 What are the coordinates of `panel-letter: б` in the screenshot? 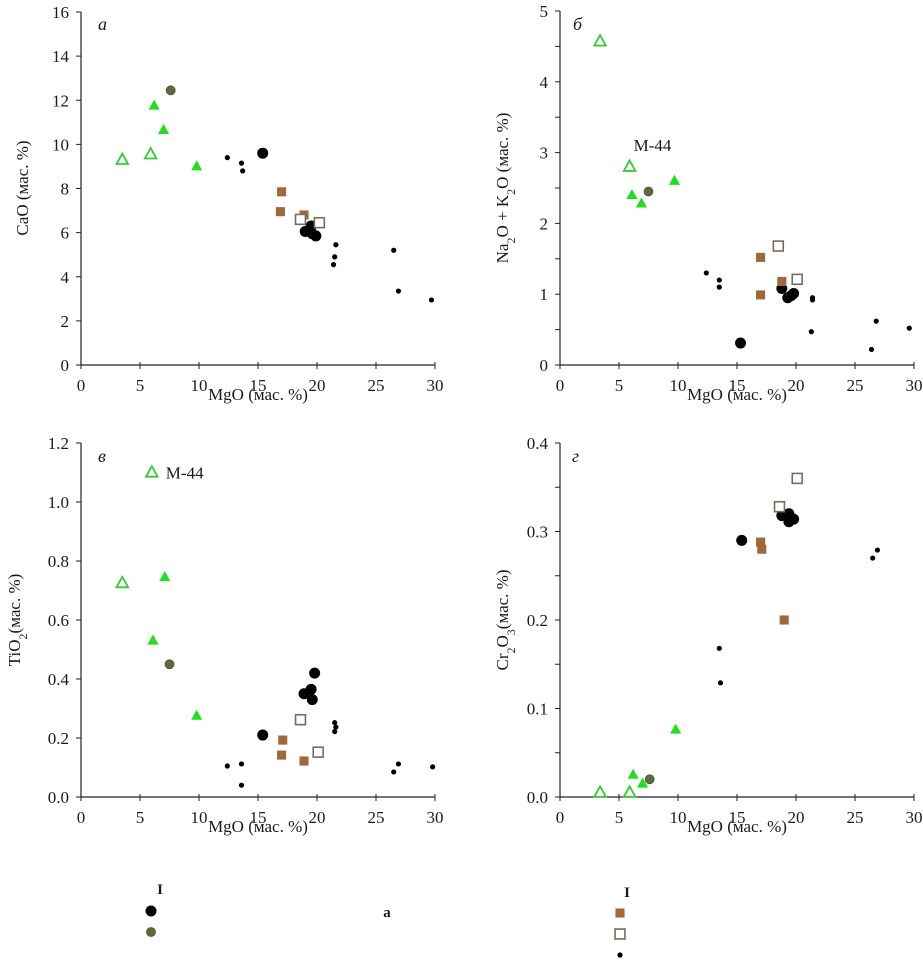 It's located at (578, 24).